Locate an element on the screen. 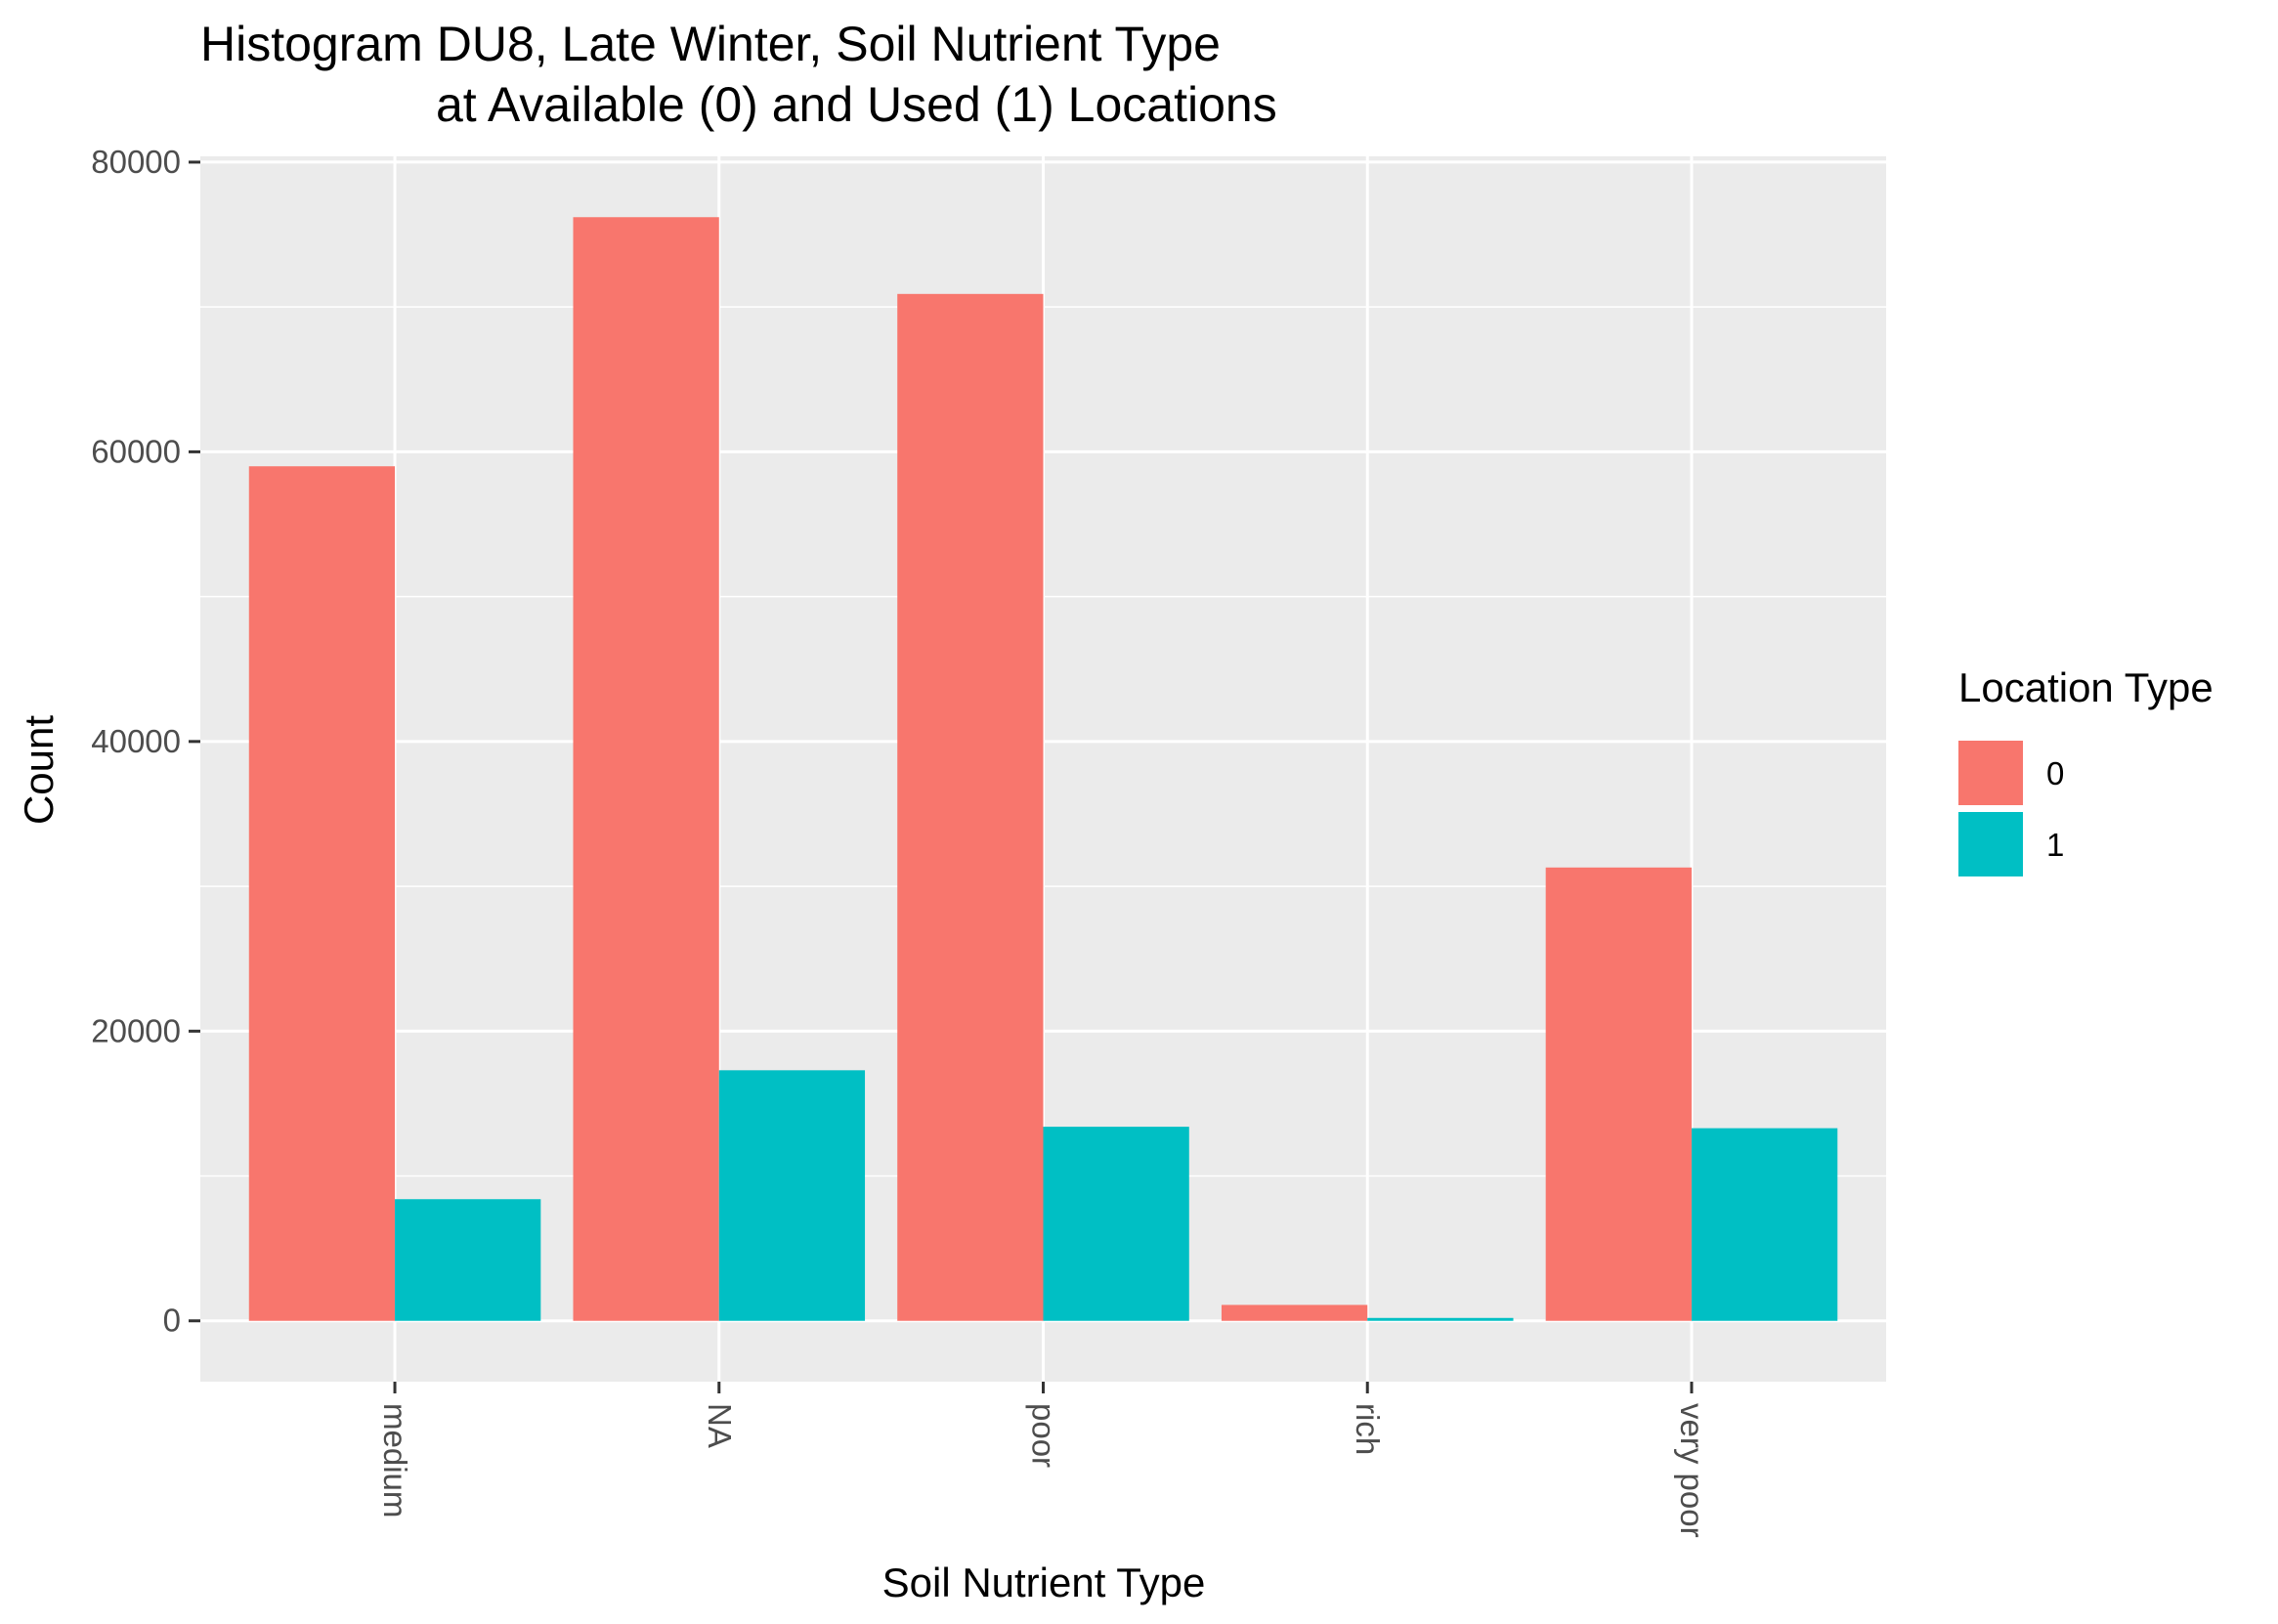 The width and height of the screenshot is (2278, 1624). x-tick-label: medium is located at coordinates (395, 1460).